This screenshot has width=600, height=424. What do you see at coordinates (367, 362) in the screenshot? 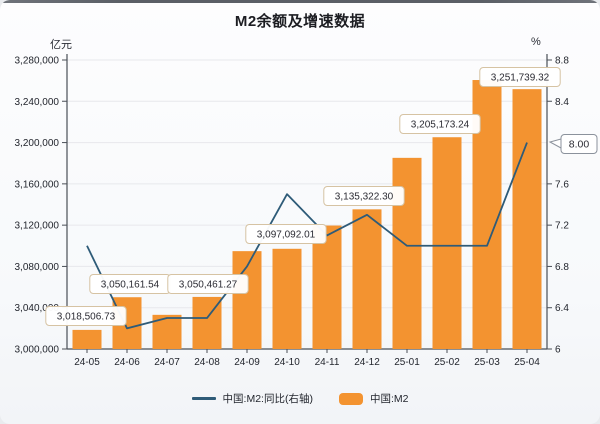
I see `x-tick-label: 24-12` at bounding box center [367, 362].